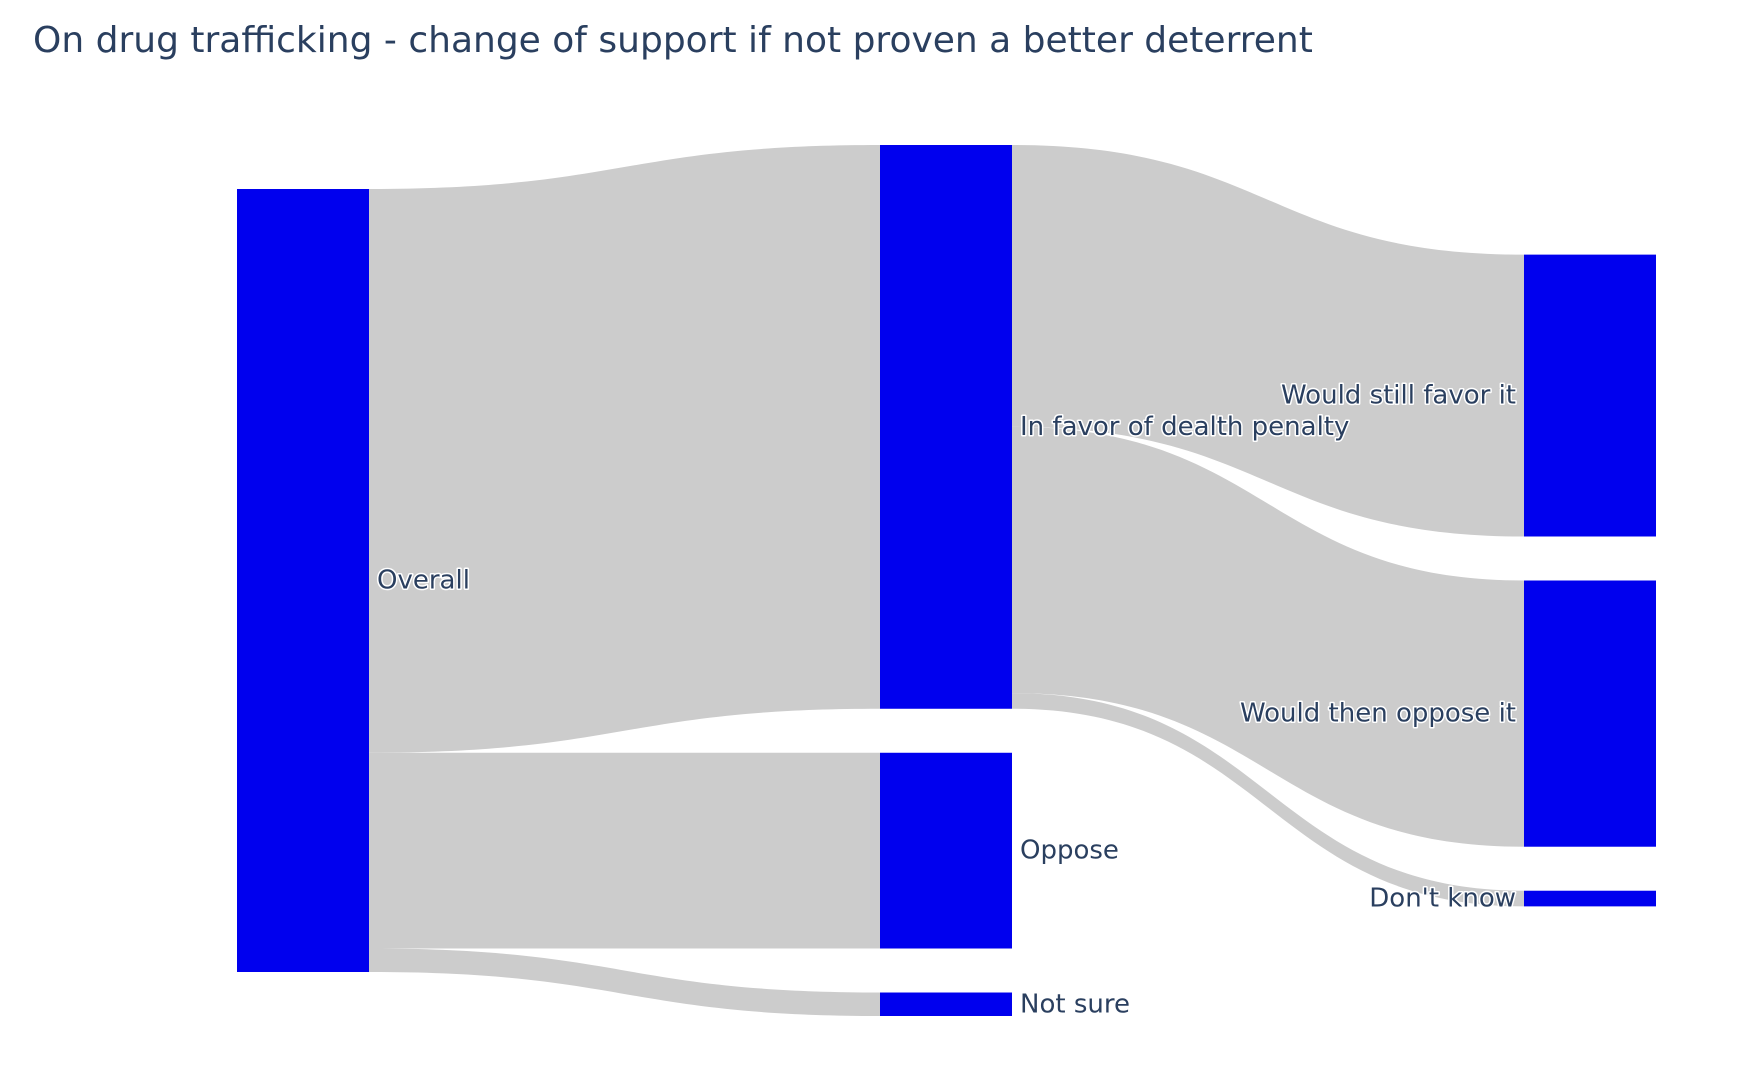 The width and height of the screenshot is (1754, 1086). Describe the element at coordinates (1398, 396) in the screenshot. I see `node-label-still: Would still favor it` at that location.